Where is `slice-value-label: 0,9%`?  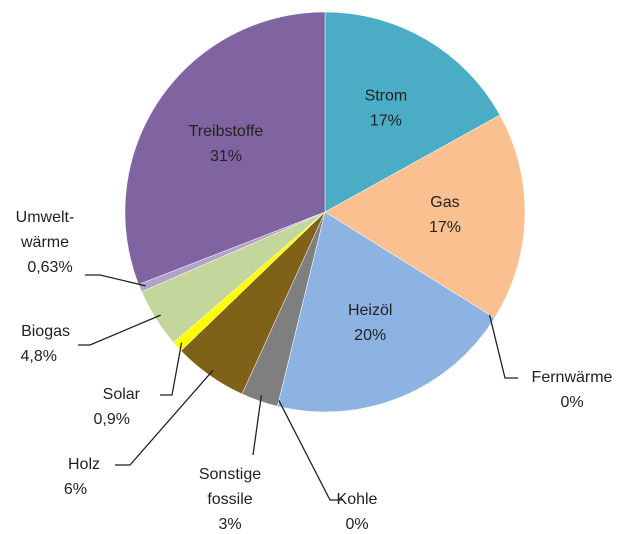
slice-value-label: 0,9% is located at coordinates (112, 419).